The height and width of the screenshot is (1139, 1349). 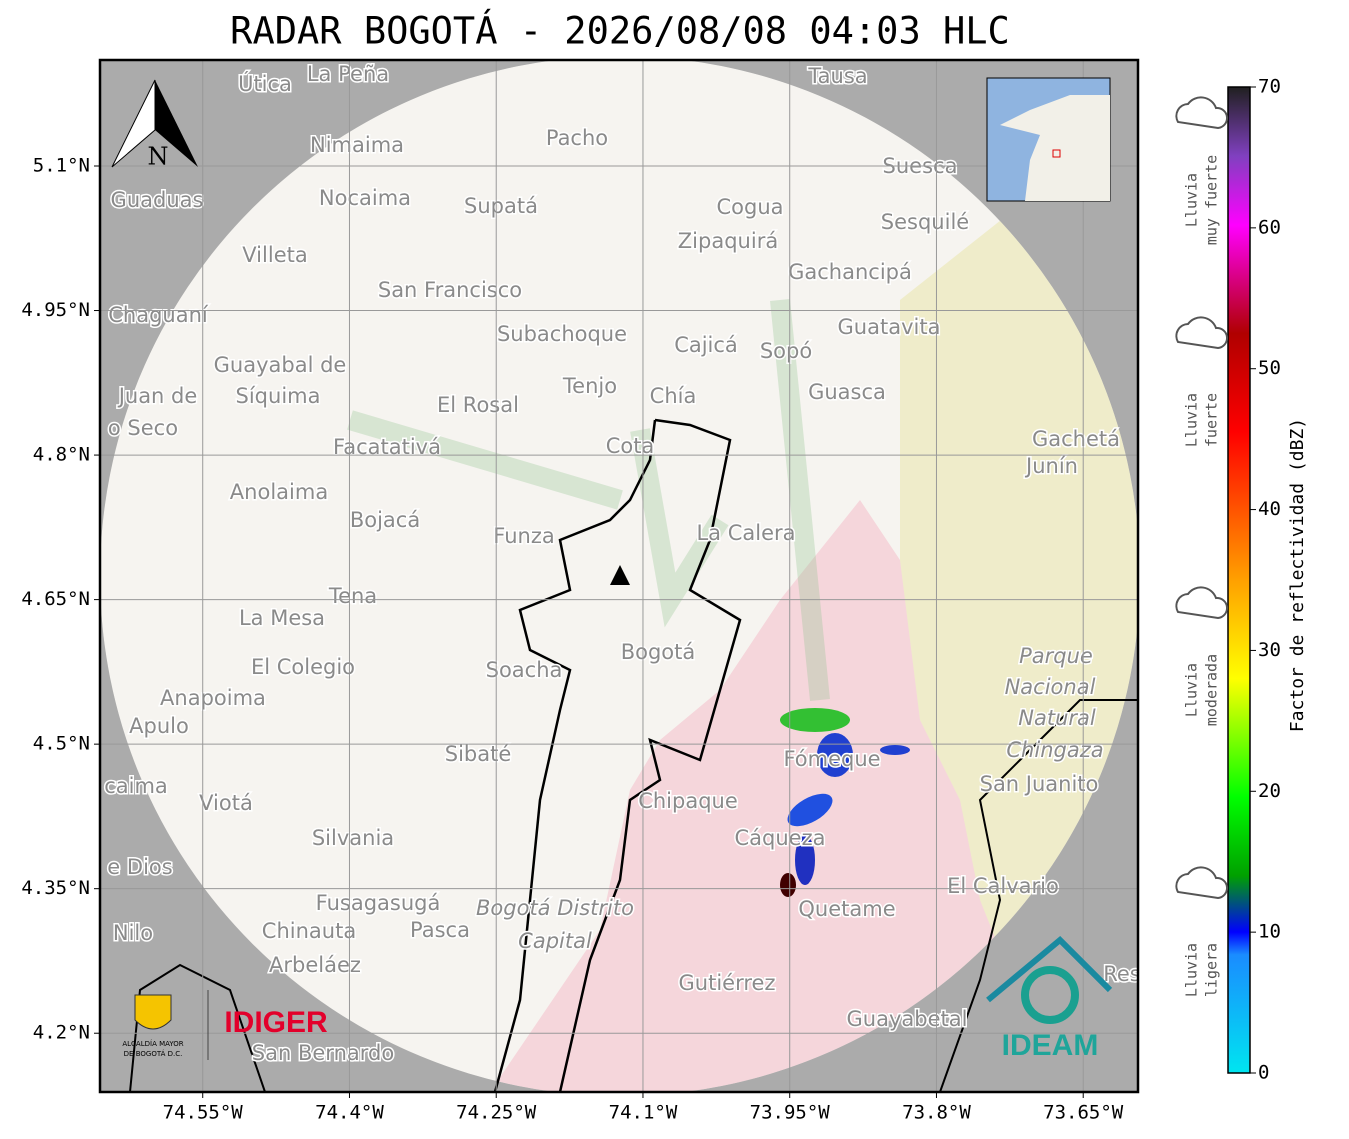 What do you see at coordinates (357, 145) in the screenshot?
I see `place-label: Nimaima` at bounding box center [357, 145].